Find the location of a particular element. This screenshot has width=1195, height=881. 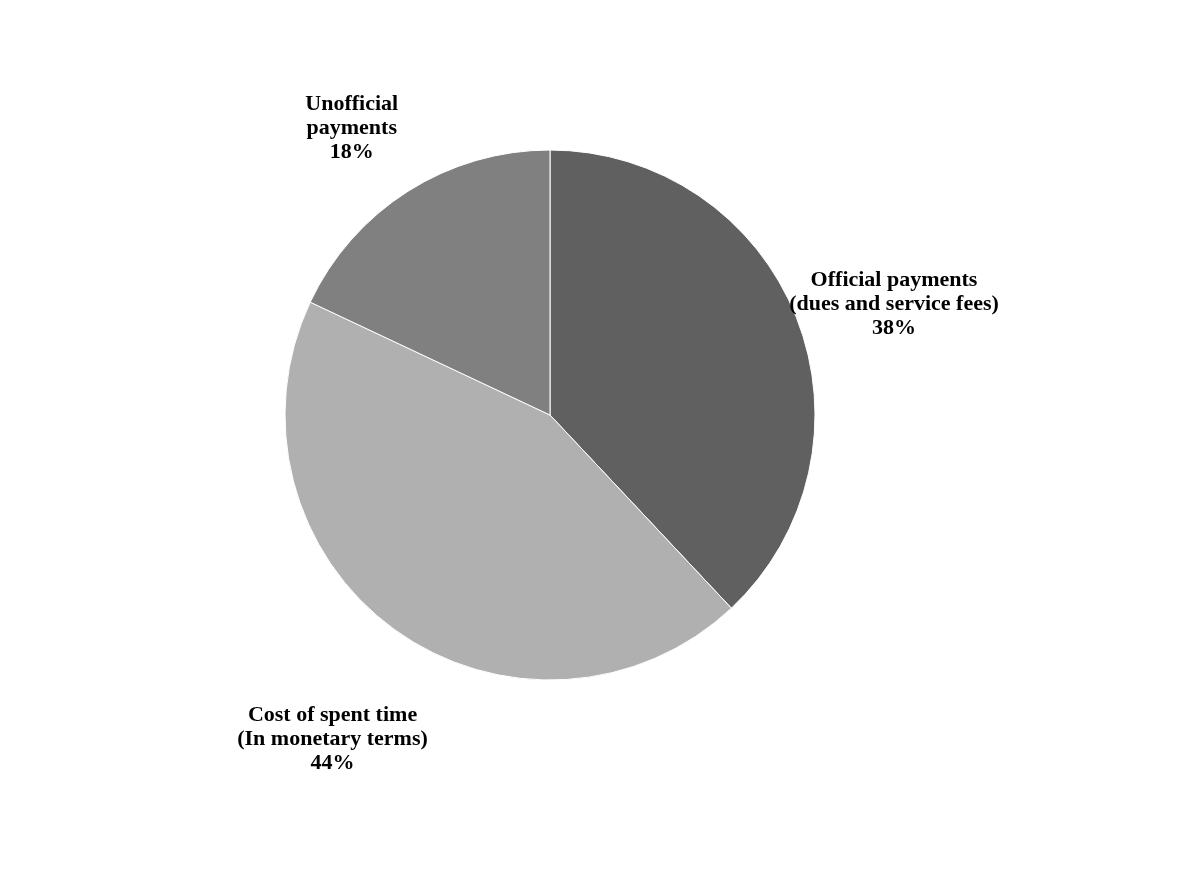

slice-label: Unofficial payments is located at coordinates (352, 114).